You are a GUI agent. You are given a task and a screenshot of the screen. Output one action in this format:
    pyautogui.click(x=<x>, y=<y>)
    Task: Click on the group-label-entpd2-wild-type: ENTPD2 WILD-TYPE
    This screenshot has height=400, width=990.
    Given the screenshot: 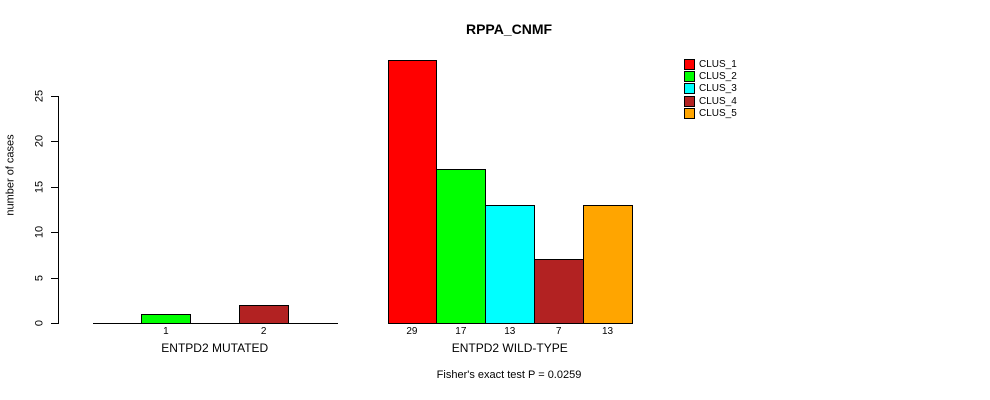 What is the action you would take?
    pyautogui.click(x=509, y=348)
    